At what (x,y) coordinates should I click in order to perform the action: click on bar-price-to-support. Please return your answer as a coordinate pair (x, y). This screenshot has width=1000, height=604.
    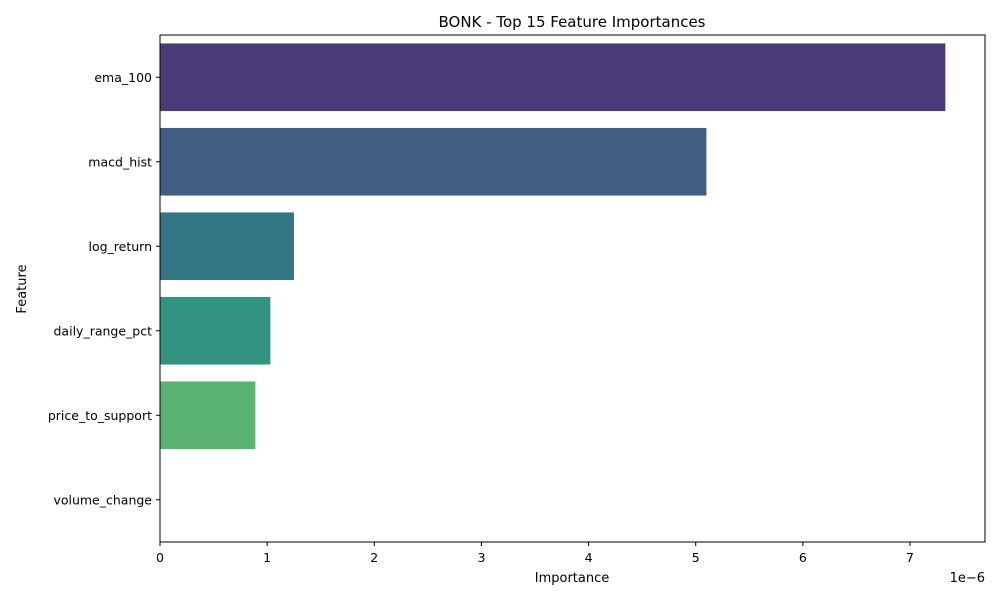
    Looking at the image, I should click on (208, 415).